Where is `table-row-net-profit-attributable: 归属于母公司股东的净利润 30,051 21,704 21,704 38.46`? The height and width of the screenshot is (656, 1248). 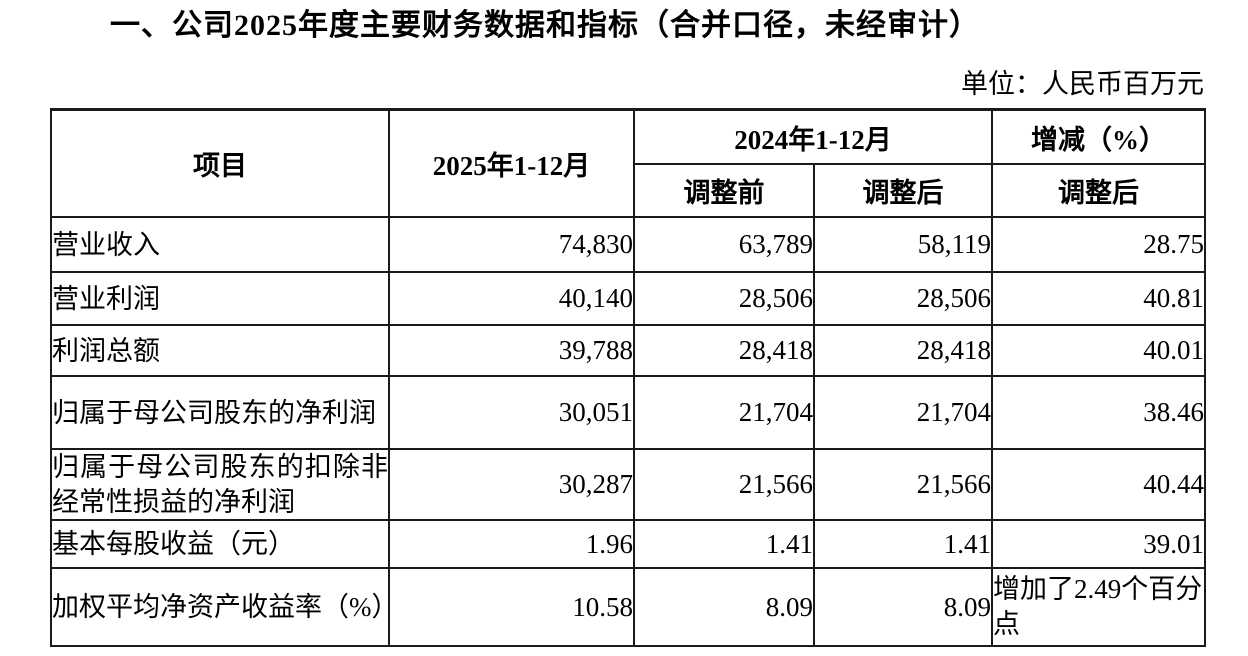
table-row-net-profit-attributable: 归属于母公司股东的净利润 30,051 21,704 21,704 38.46 is located at coordinates (628, 413).